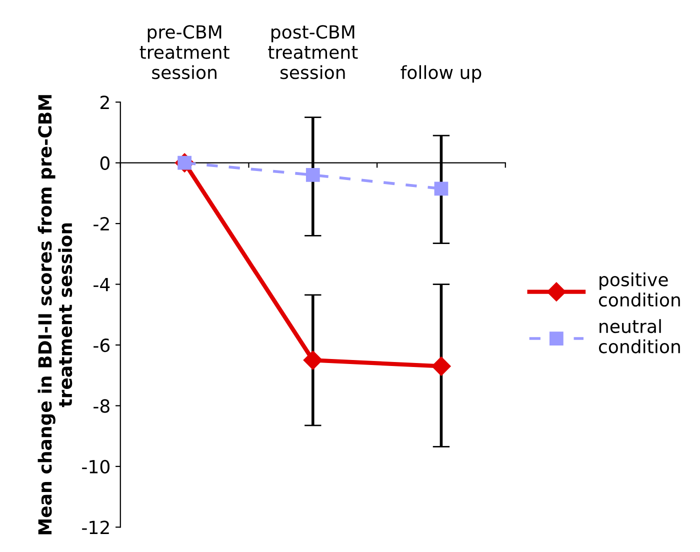 The width and height of the screenshot is (700, 552). I want to click on legend-label: neutral condition, so click(639, 336).